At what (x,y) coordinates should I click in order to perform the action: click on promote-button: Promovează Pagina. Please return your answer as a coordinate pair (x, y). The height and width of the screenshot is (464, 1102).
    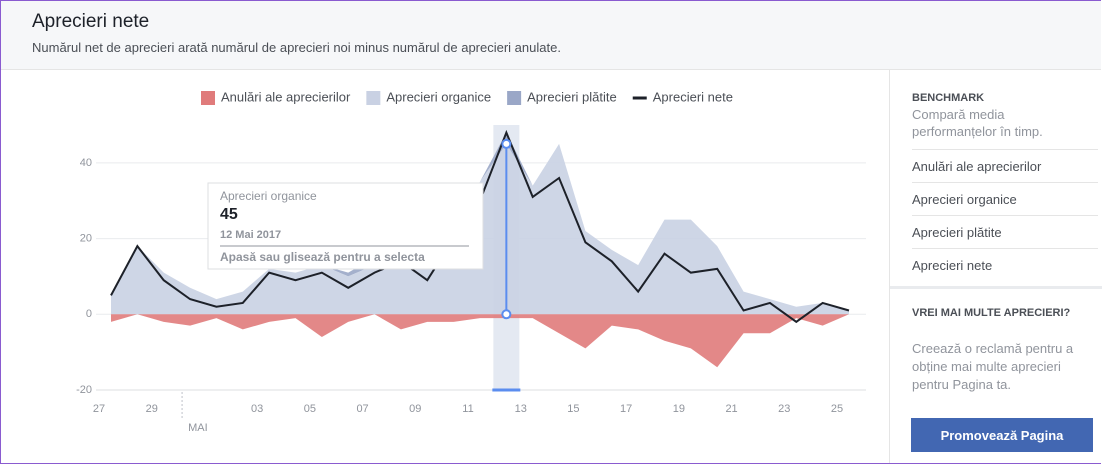
    Looking at the image, I should click on (1002, 435).